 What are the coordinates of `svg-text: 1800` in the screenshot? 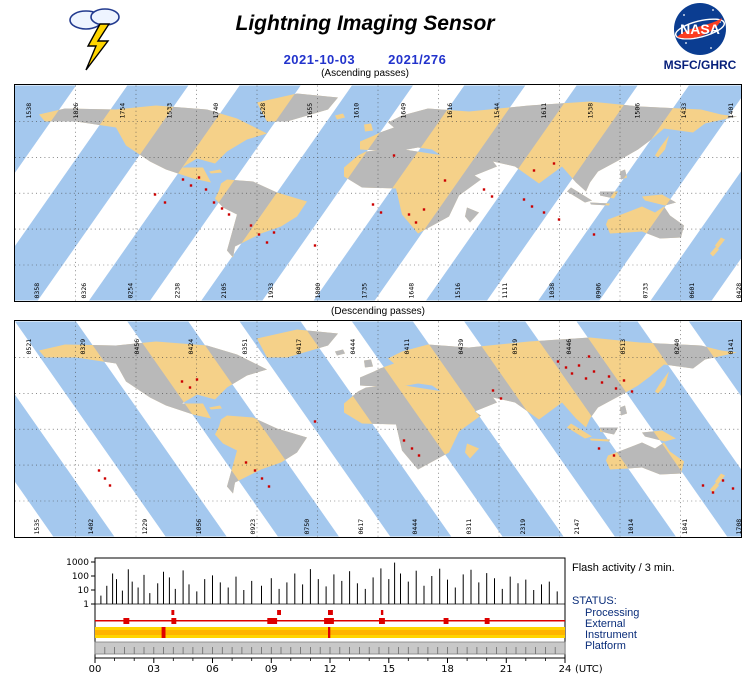 It's located at (318, 291).